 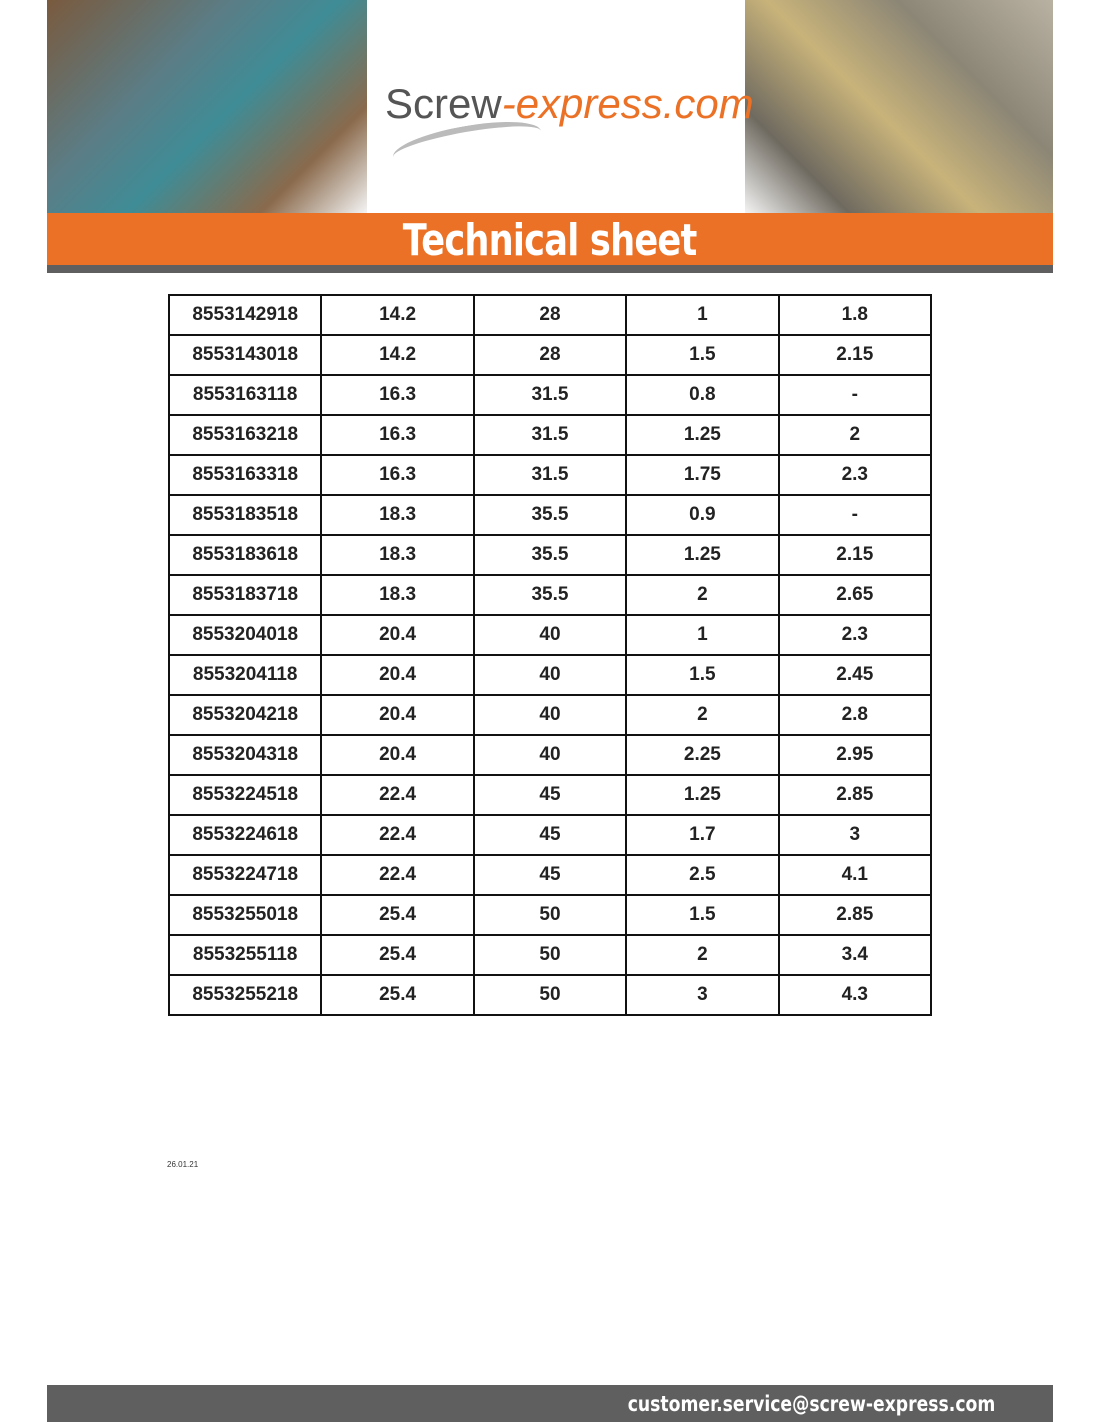 I want to click on table-cell: 2.95, so click(x=855, y=755).